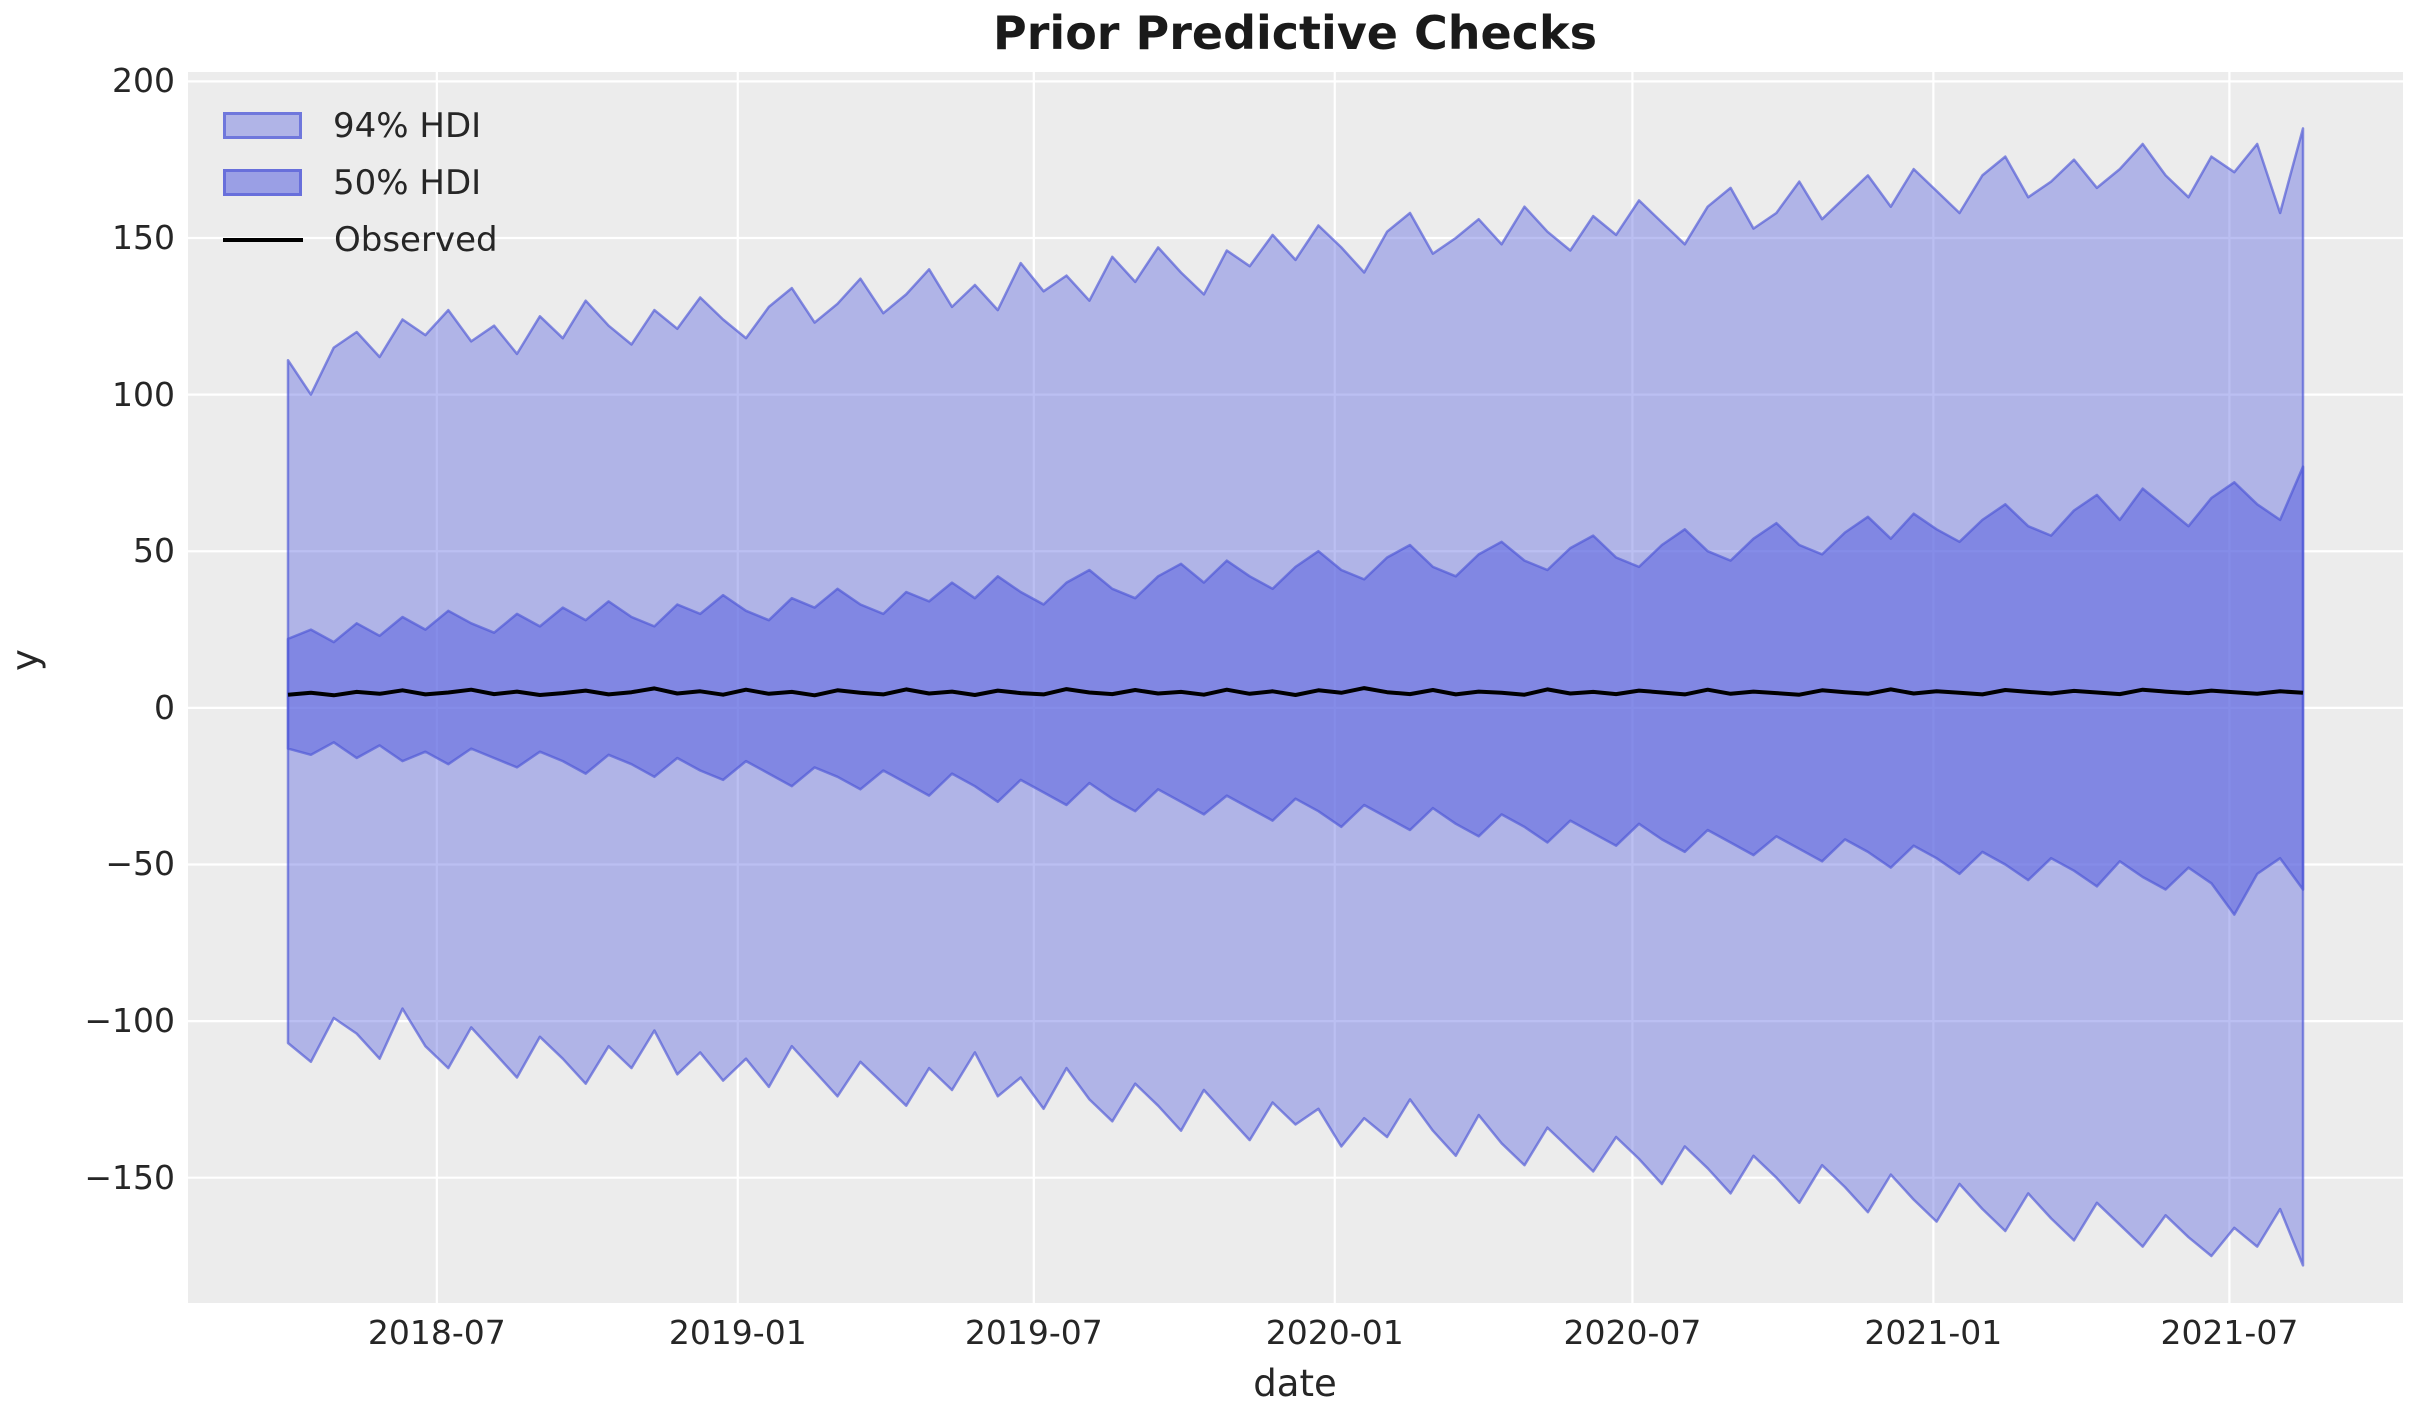  What do you see at coordinates (263, 239) in the screenshot?
I see `observed-line-icon` at bounding box center [263, 239].